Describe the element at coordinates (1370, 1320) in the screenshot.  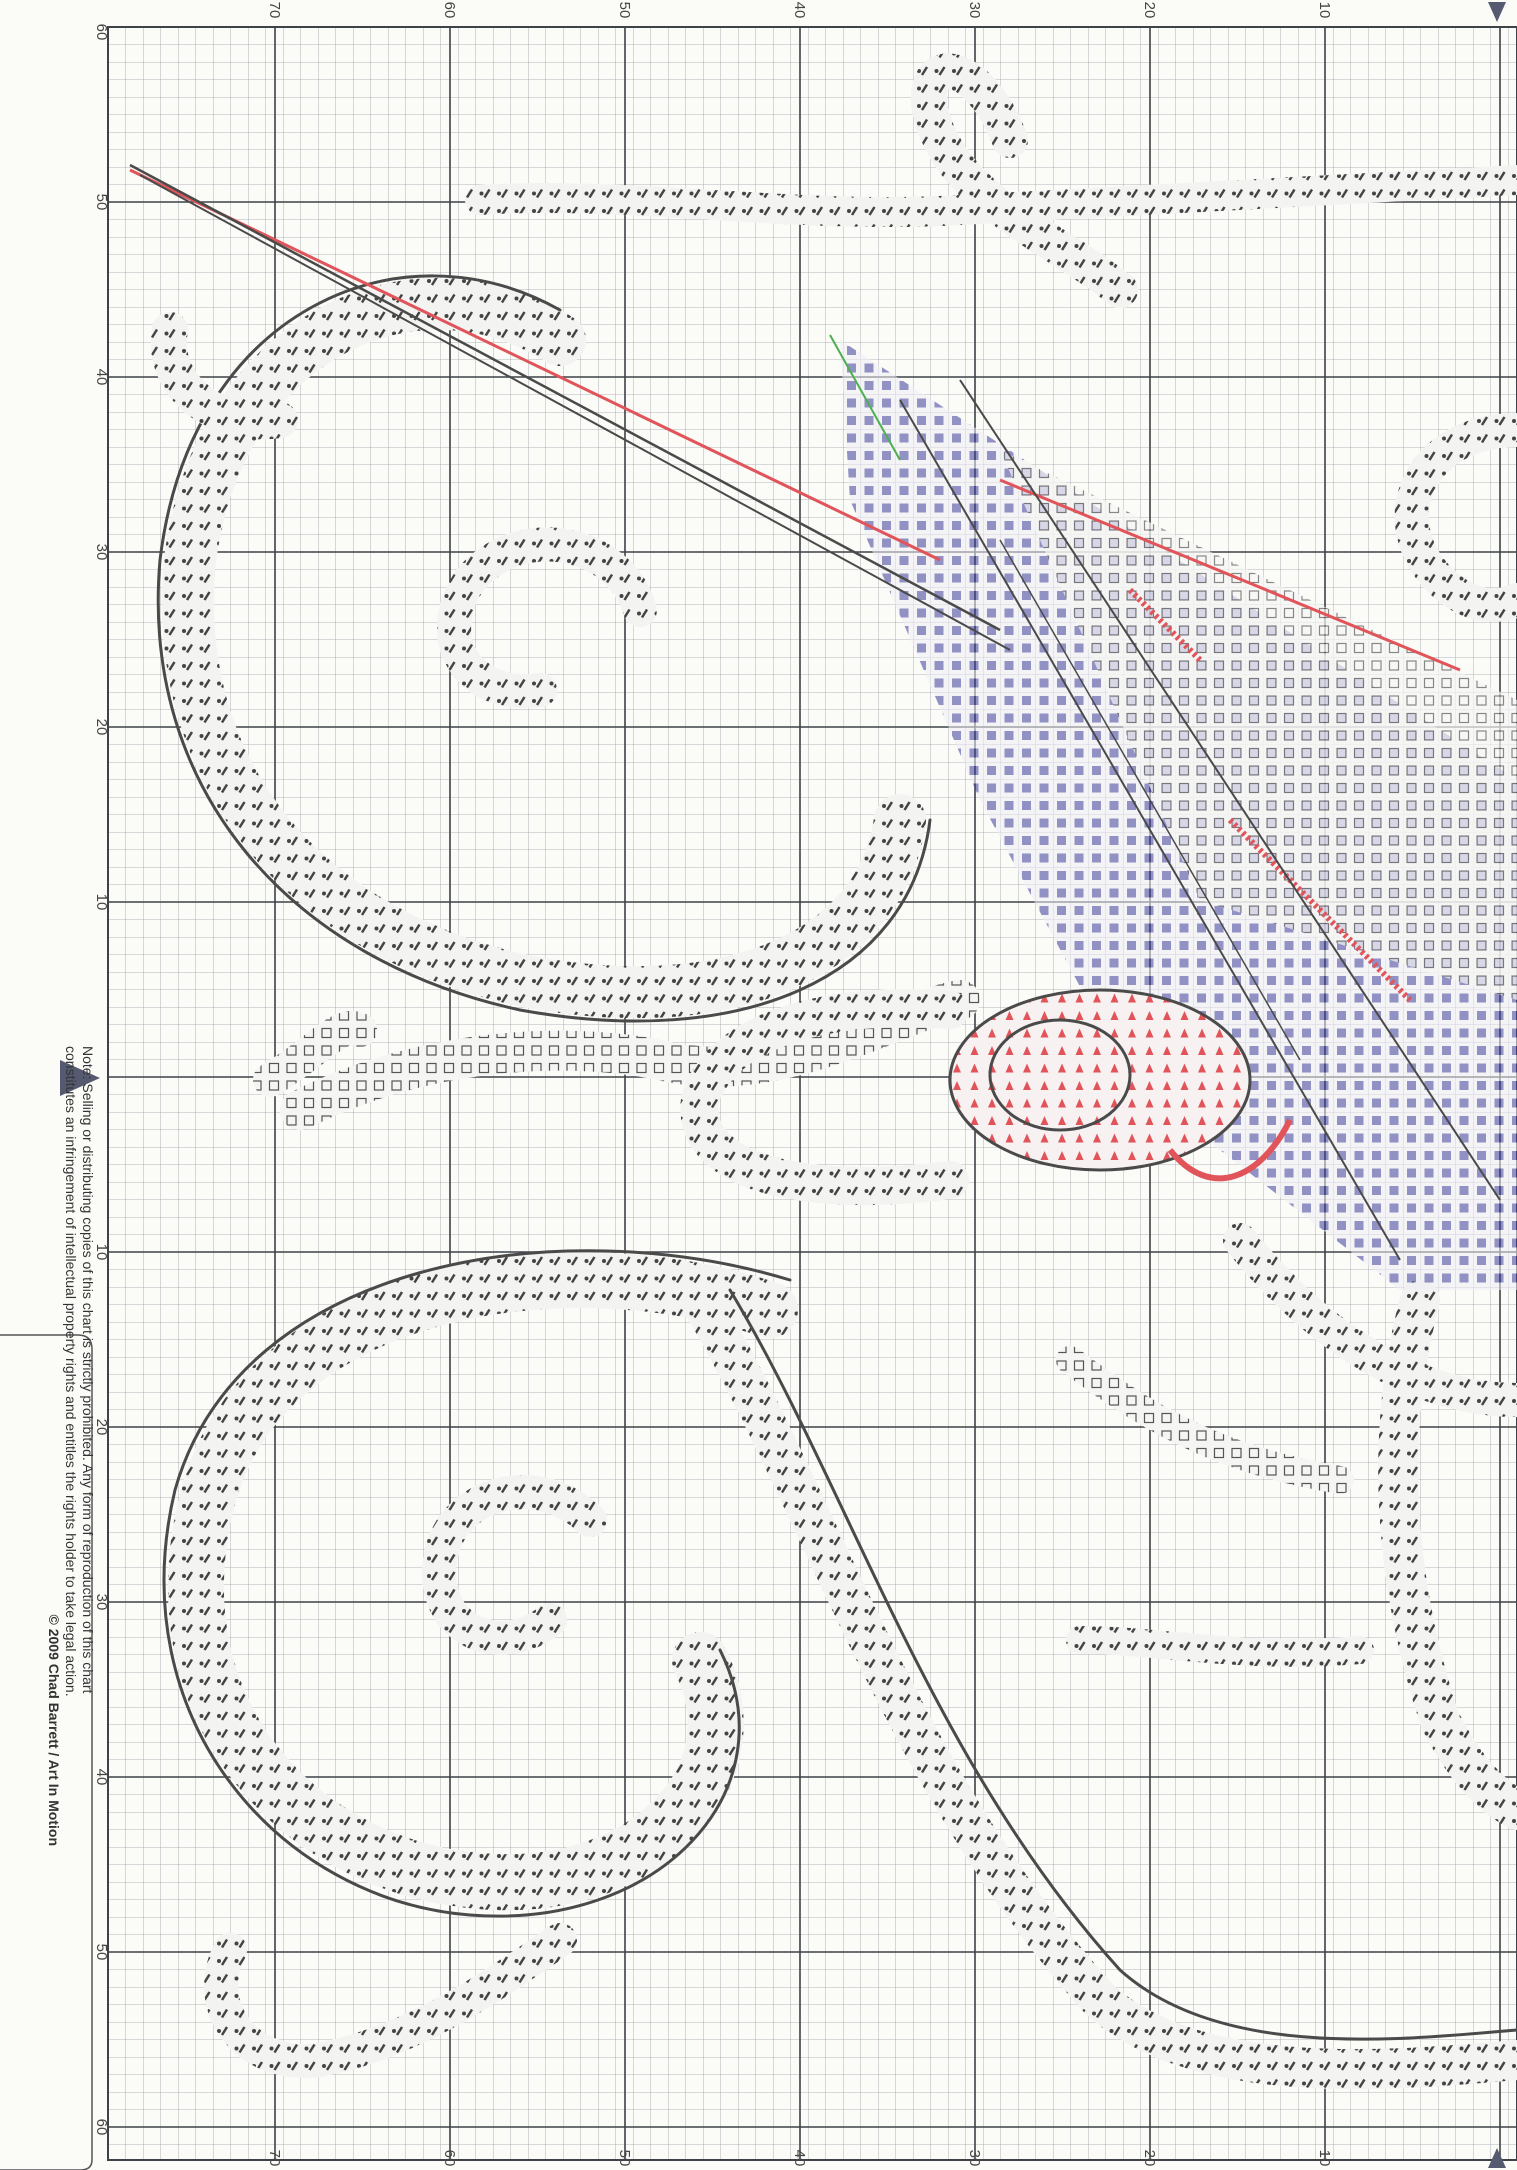
I see `right-lower-band` at that location.